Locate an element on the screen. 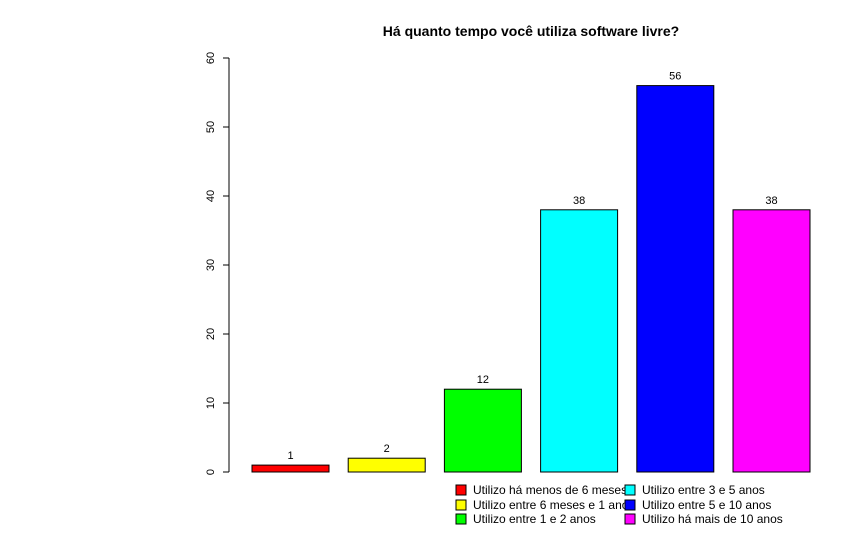 The width and height of the screenshot is (861, 545). data-label: 2 is located at coordinates (387, 449).